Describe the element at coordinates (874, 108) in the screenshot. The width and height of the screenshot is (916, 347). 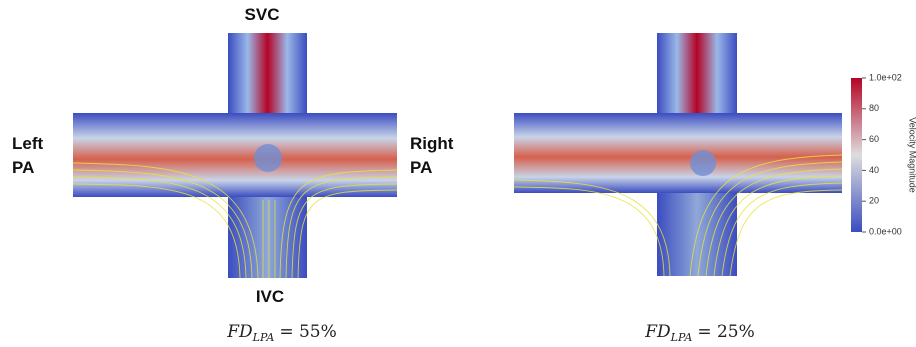
I see `colorbar-tick-label: 80` at that location.